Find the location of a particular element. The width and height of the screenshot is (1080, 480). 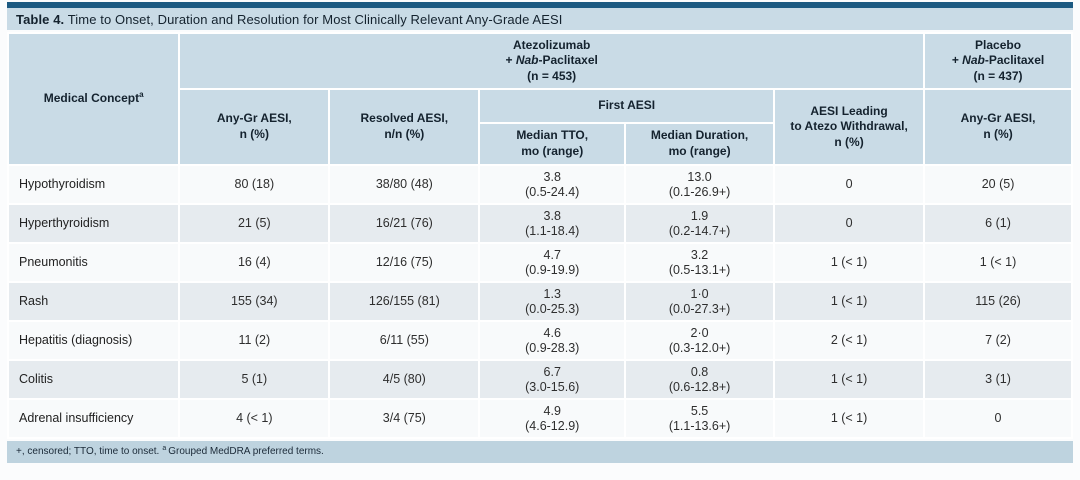

cell-resolved-aesi: 3/4 (75) is located at coordinates (404, 418).